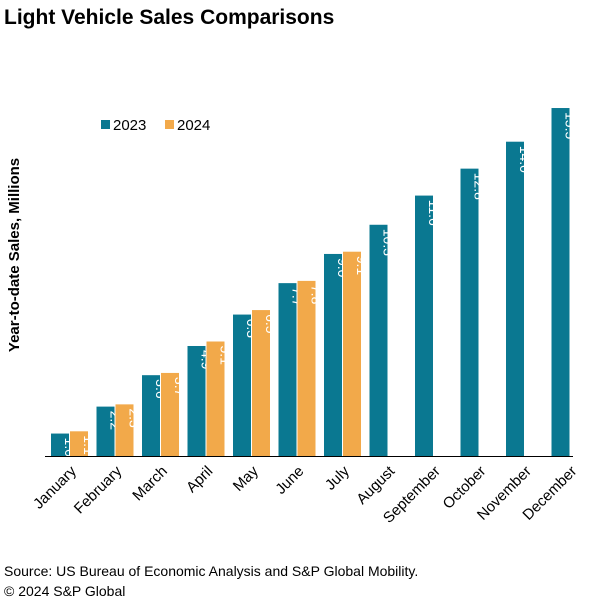 Image resolution: width=599 pixels, height=601 pixels. Describe the element at coordinates (469, 312) in the screenshot. I see `bar-2023-october` at that location.